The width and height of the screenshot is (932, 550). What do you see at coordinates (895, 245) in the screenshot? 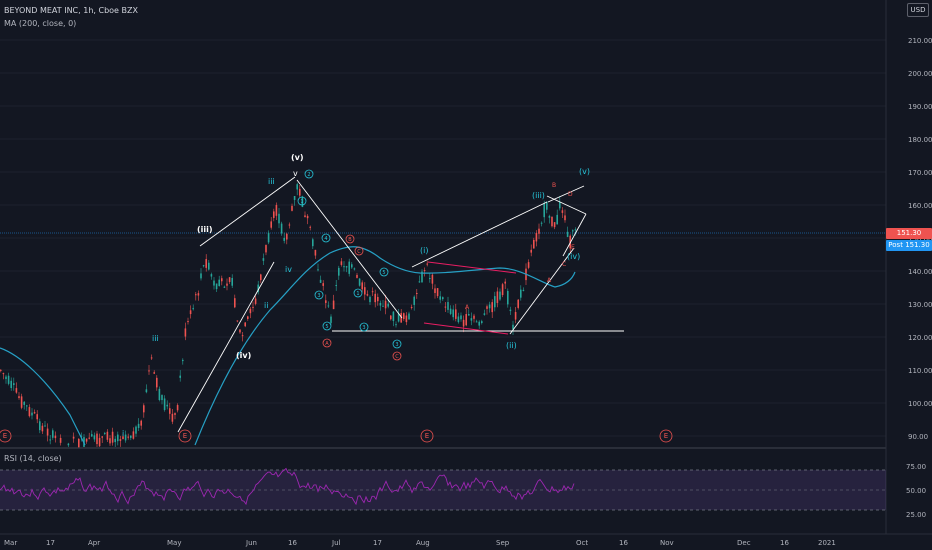
I see `post-label: Post` at bounding box center [895, 245].